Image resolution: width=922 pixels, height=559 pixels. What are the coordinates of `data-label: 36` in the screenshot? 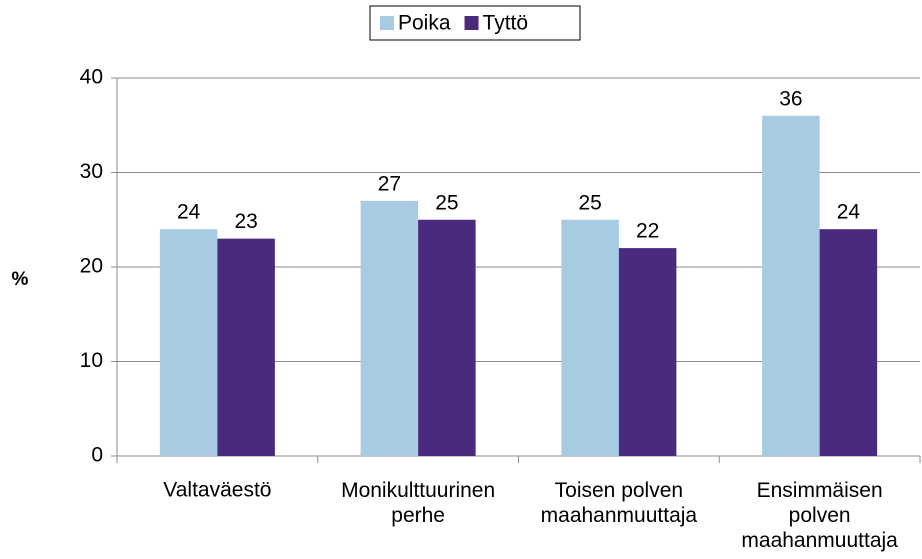 It's located at (790, 98).